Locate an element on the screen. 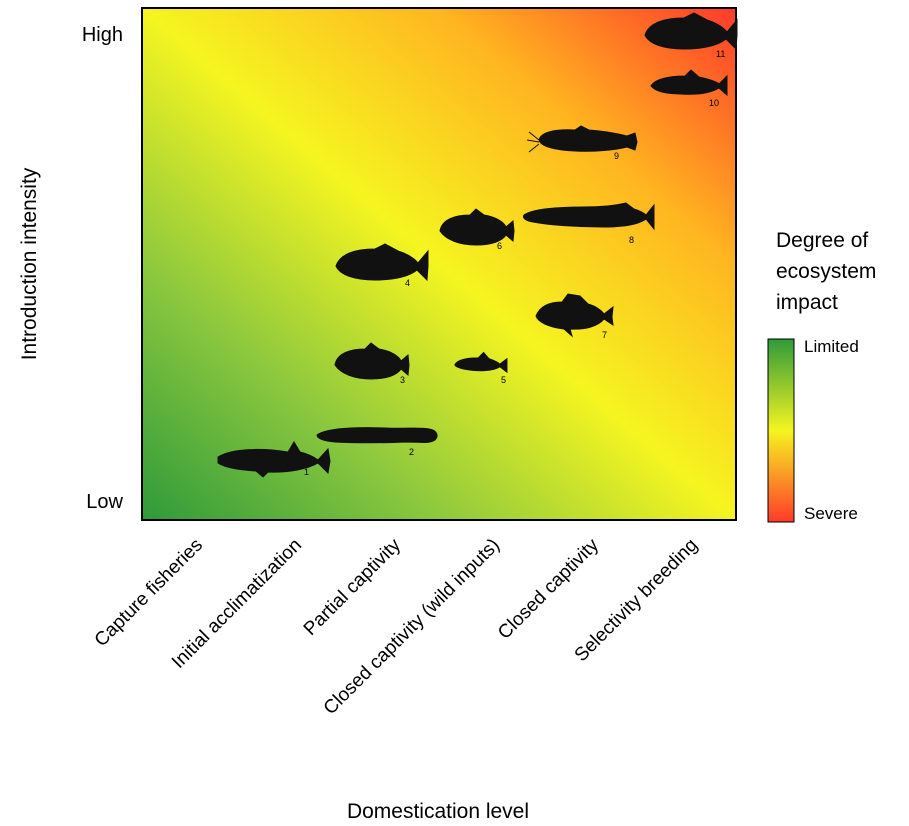 The width and height of the screenshot is (909, 826). legend-title-line-1: Degree of is located at coordinates (822, 240).